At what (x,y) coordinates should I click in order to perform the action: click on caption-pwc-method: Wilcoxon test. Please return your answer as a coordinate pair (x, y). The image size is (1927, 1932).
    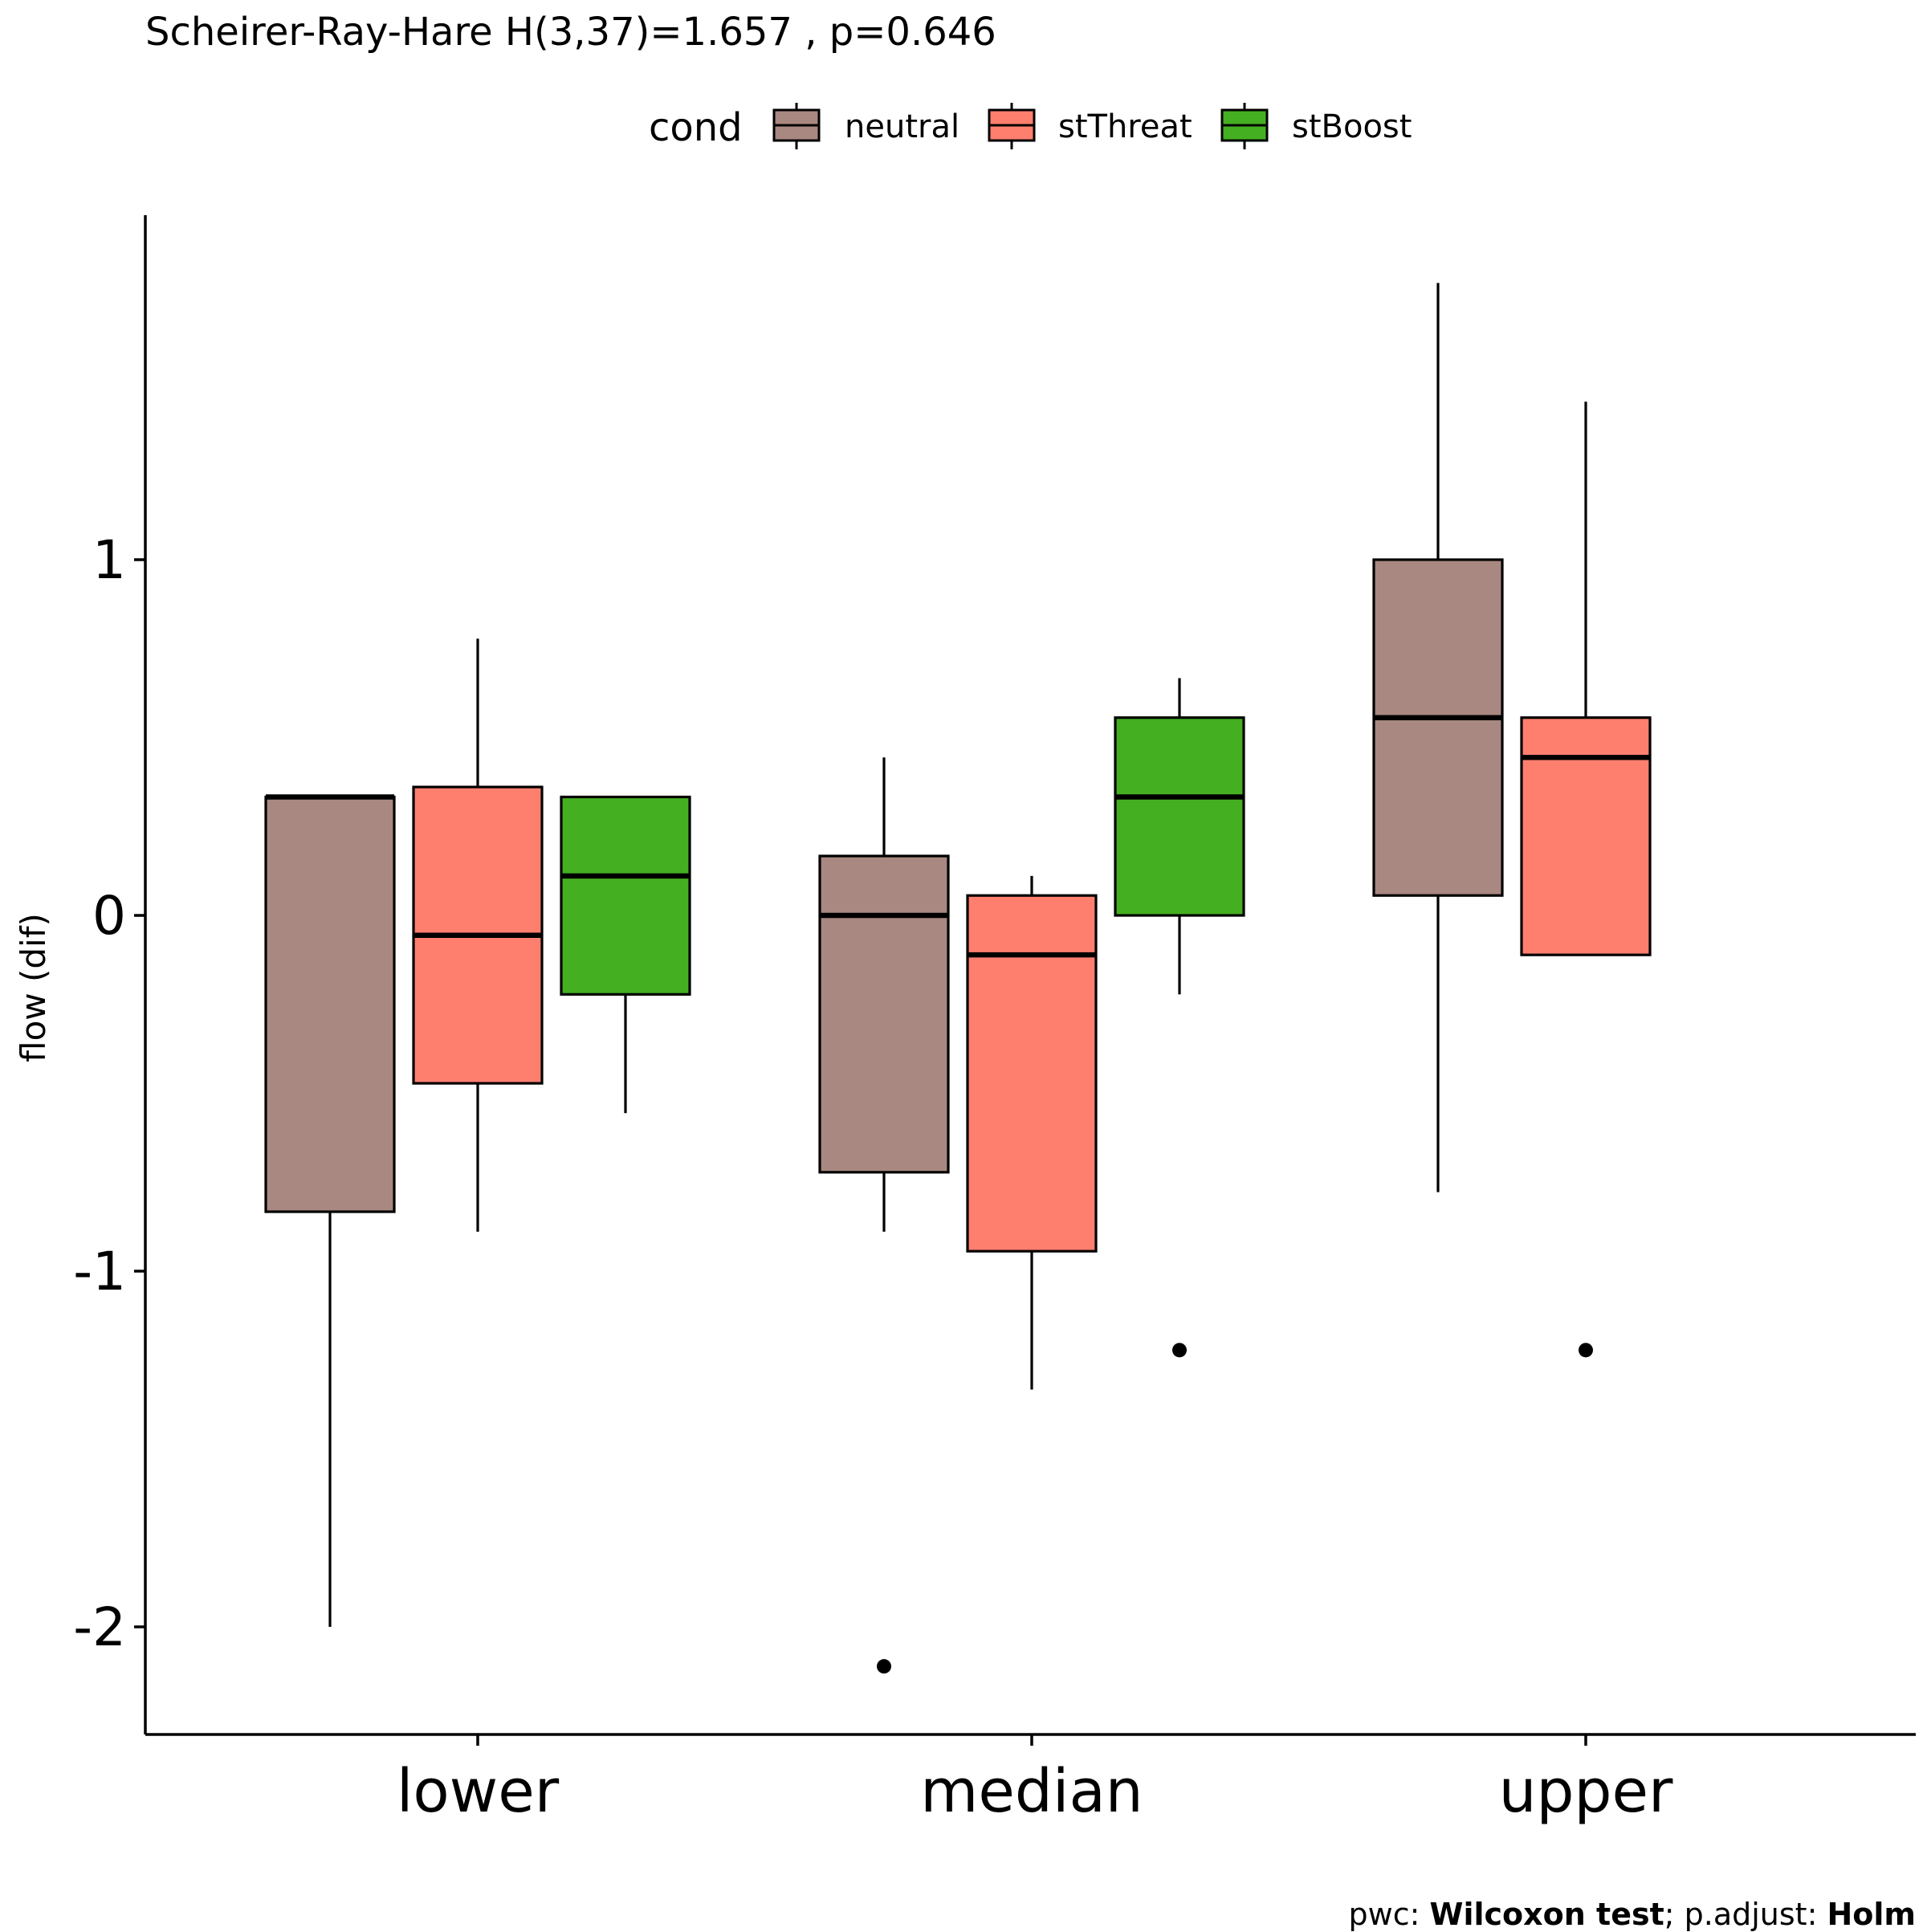
    Looking at the image, I should click on (1546, 1914).